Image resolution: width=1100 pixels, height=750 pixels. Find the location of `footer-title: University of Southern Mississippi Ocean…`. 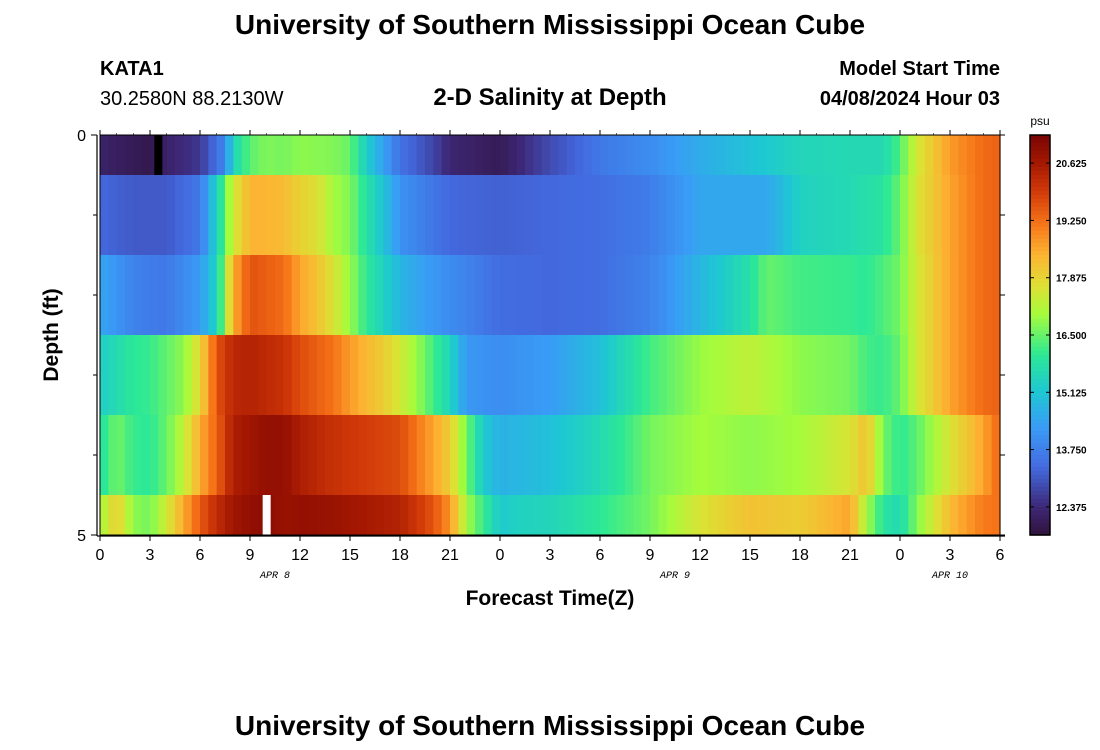

footer-title: University of Southern Mississippi Ocean… is located at coordinates (550, 725).